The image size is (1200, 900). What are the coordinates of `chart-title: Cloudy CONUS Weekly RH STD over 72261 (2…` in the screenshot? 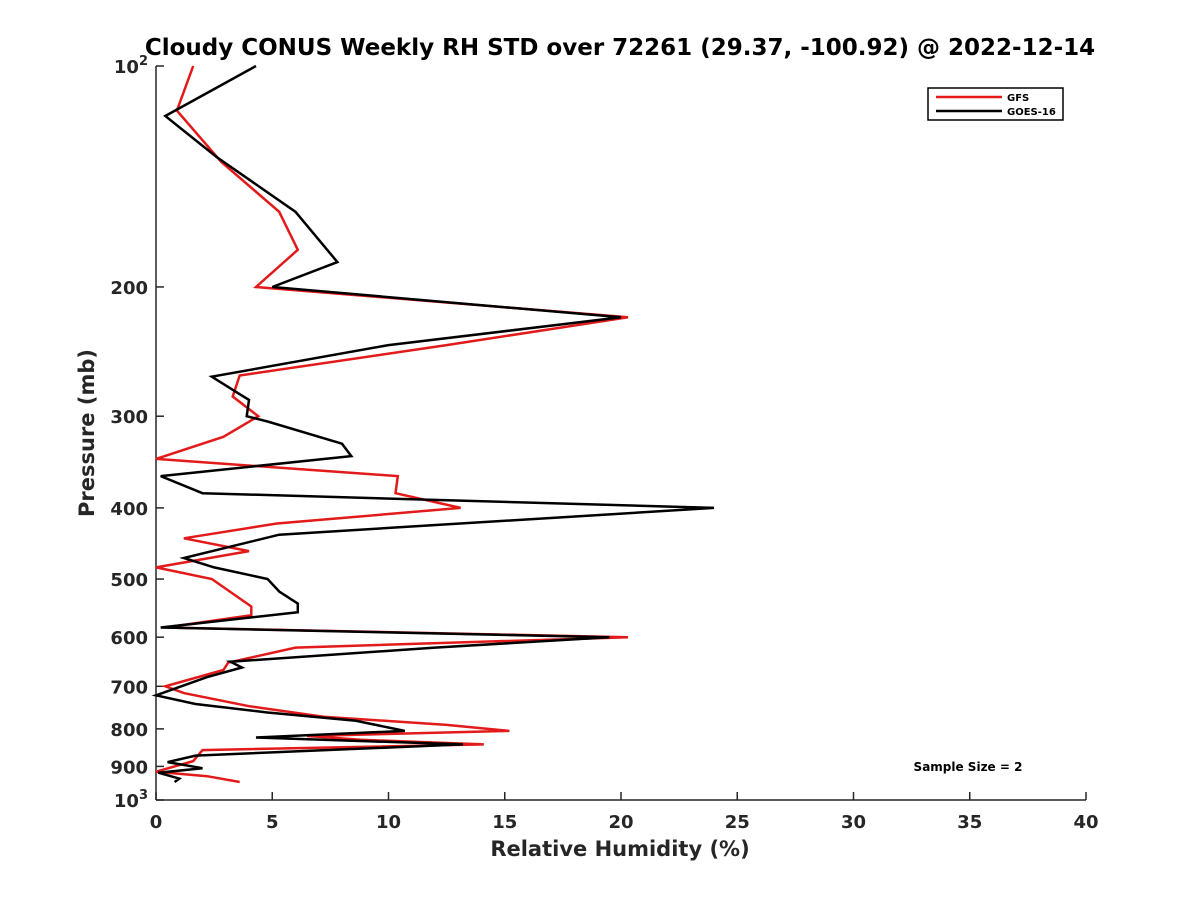 It's located at (620, 48).